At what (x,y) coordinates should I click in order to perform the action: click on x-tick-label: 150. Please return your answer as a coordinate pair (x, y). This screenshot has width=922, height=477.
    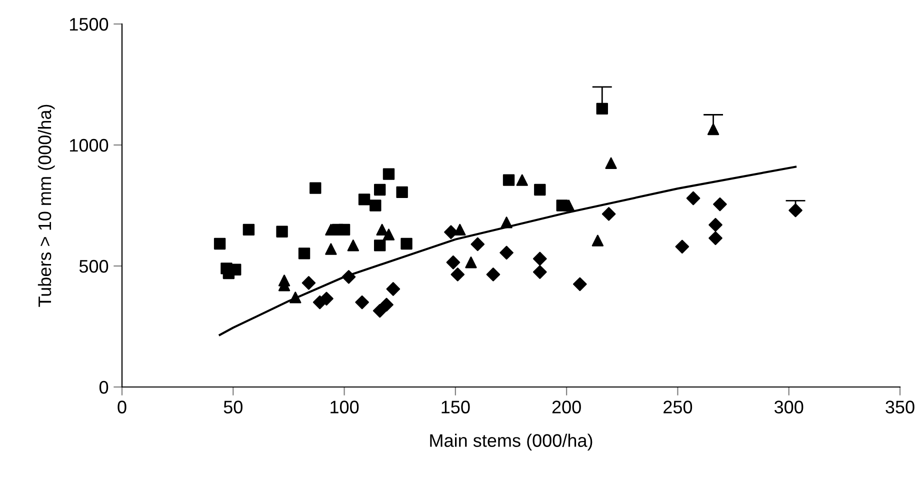
    Looking at the image, I should click on (456, 407).